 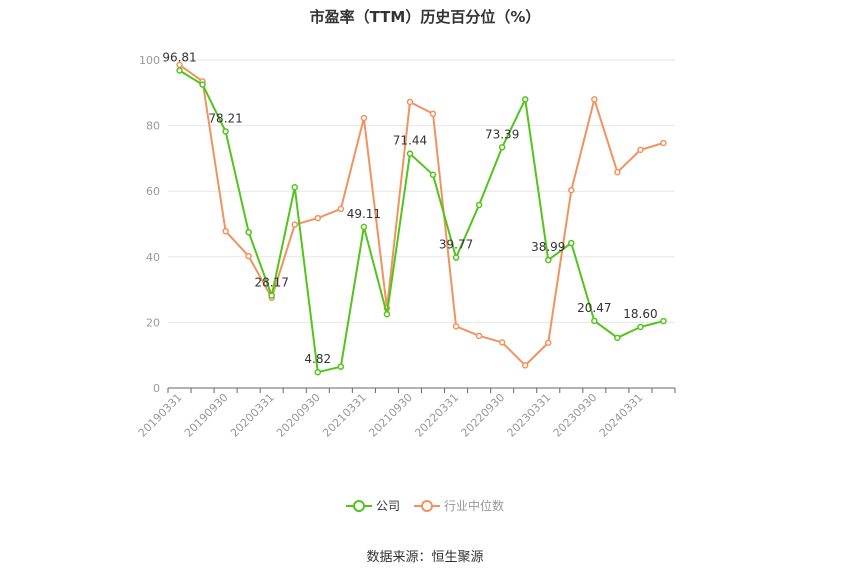 I want to click on x-tick-label: 20220331, so click(x=436, y=415).